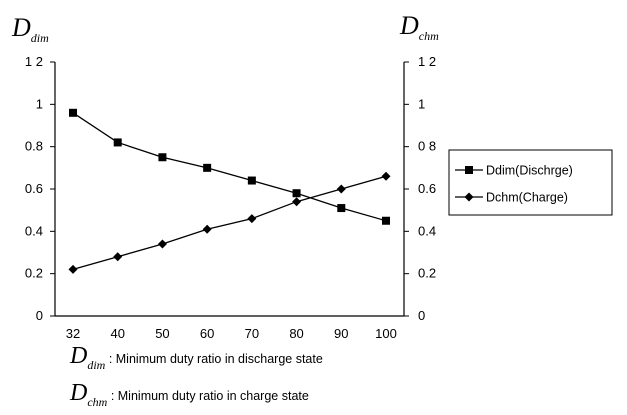 The height and width of the screenshot is (415, 627). I want to click on legend-label-dchm: Dchm(Charge), so click(527, 198).